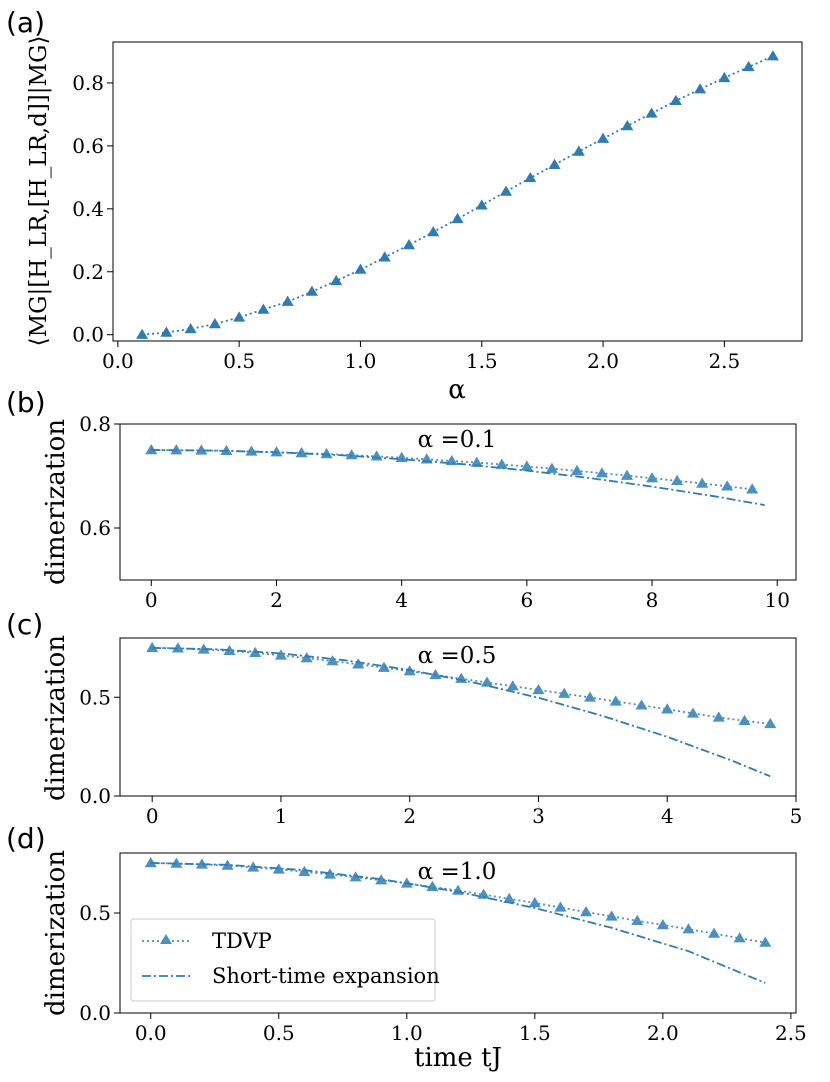 Image resolution: width=830 pixels, height=1082 pixels. I want to click on x-tick-label-b-4: 8, so click(652, 600).